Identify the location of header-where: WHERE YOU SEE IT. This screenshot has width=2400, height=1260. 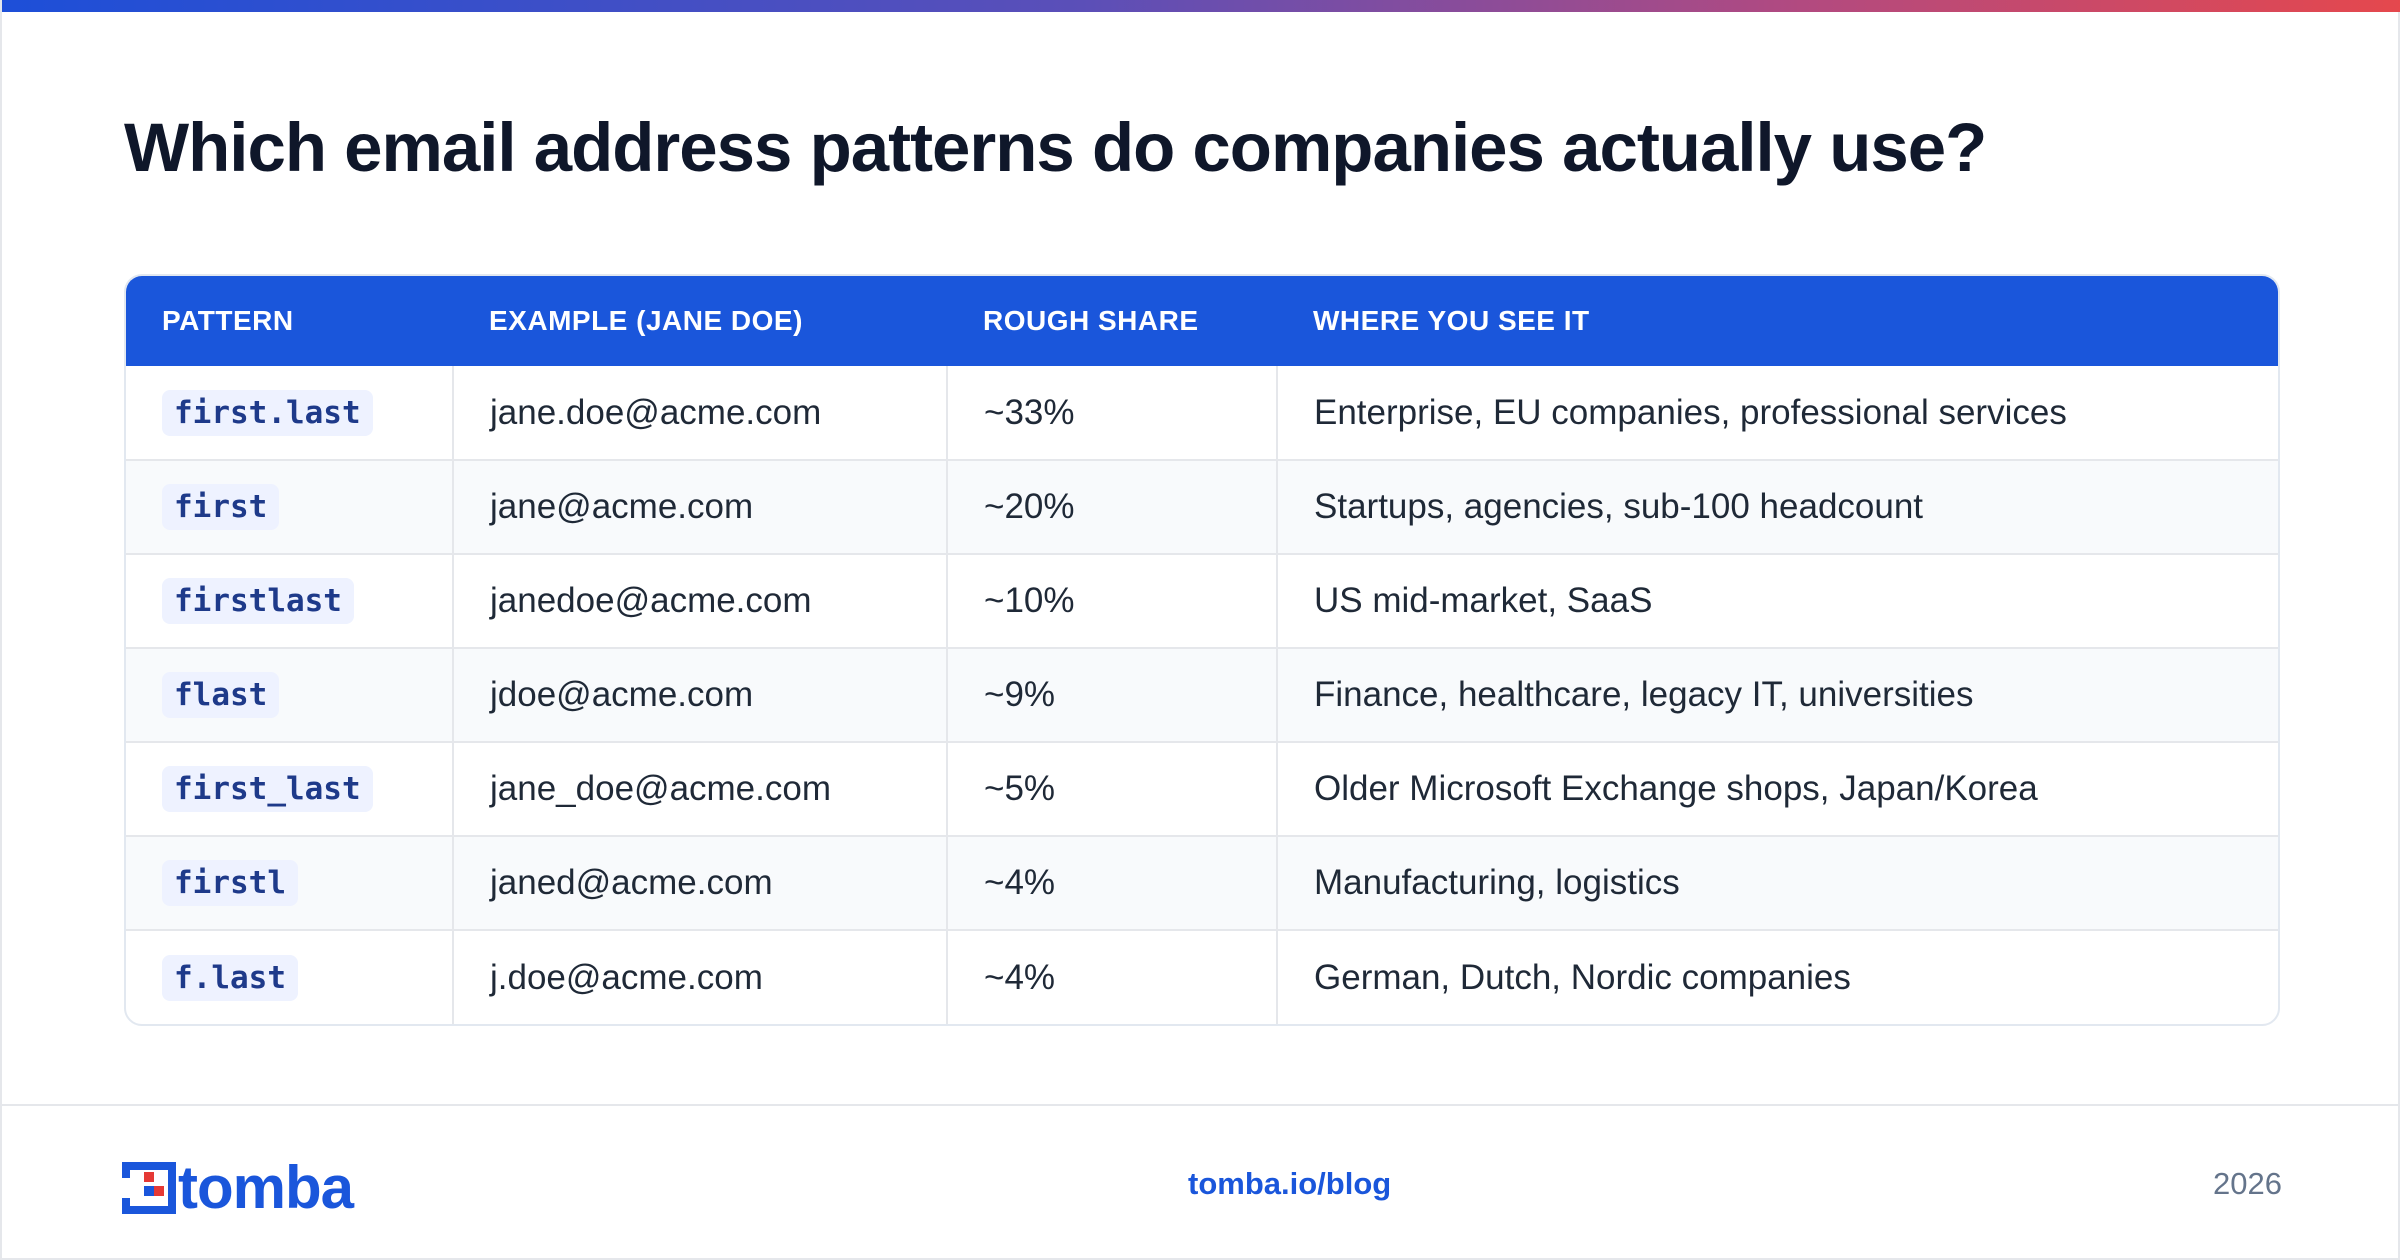
(1451, 320).